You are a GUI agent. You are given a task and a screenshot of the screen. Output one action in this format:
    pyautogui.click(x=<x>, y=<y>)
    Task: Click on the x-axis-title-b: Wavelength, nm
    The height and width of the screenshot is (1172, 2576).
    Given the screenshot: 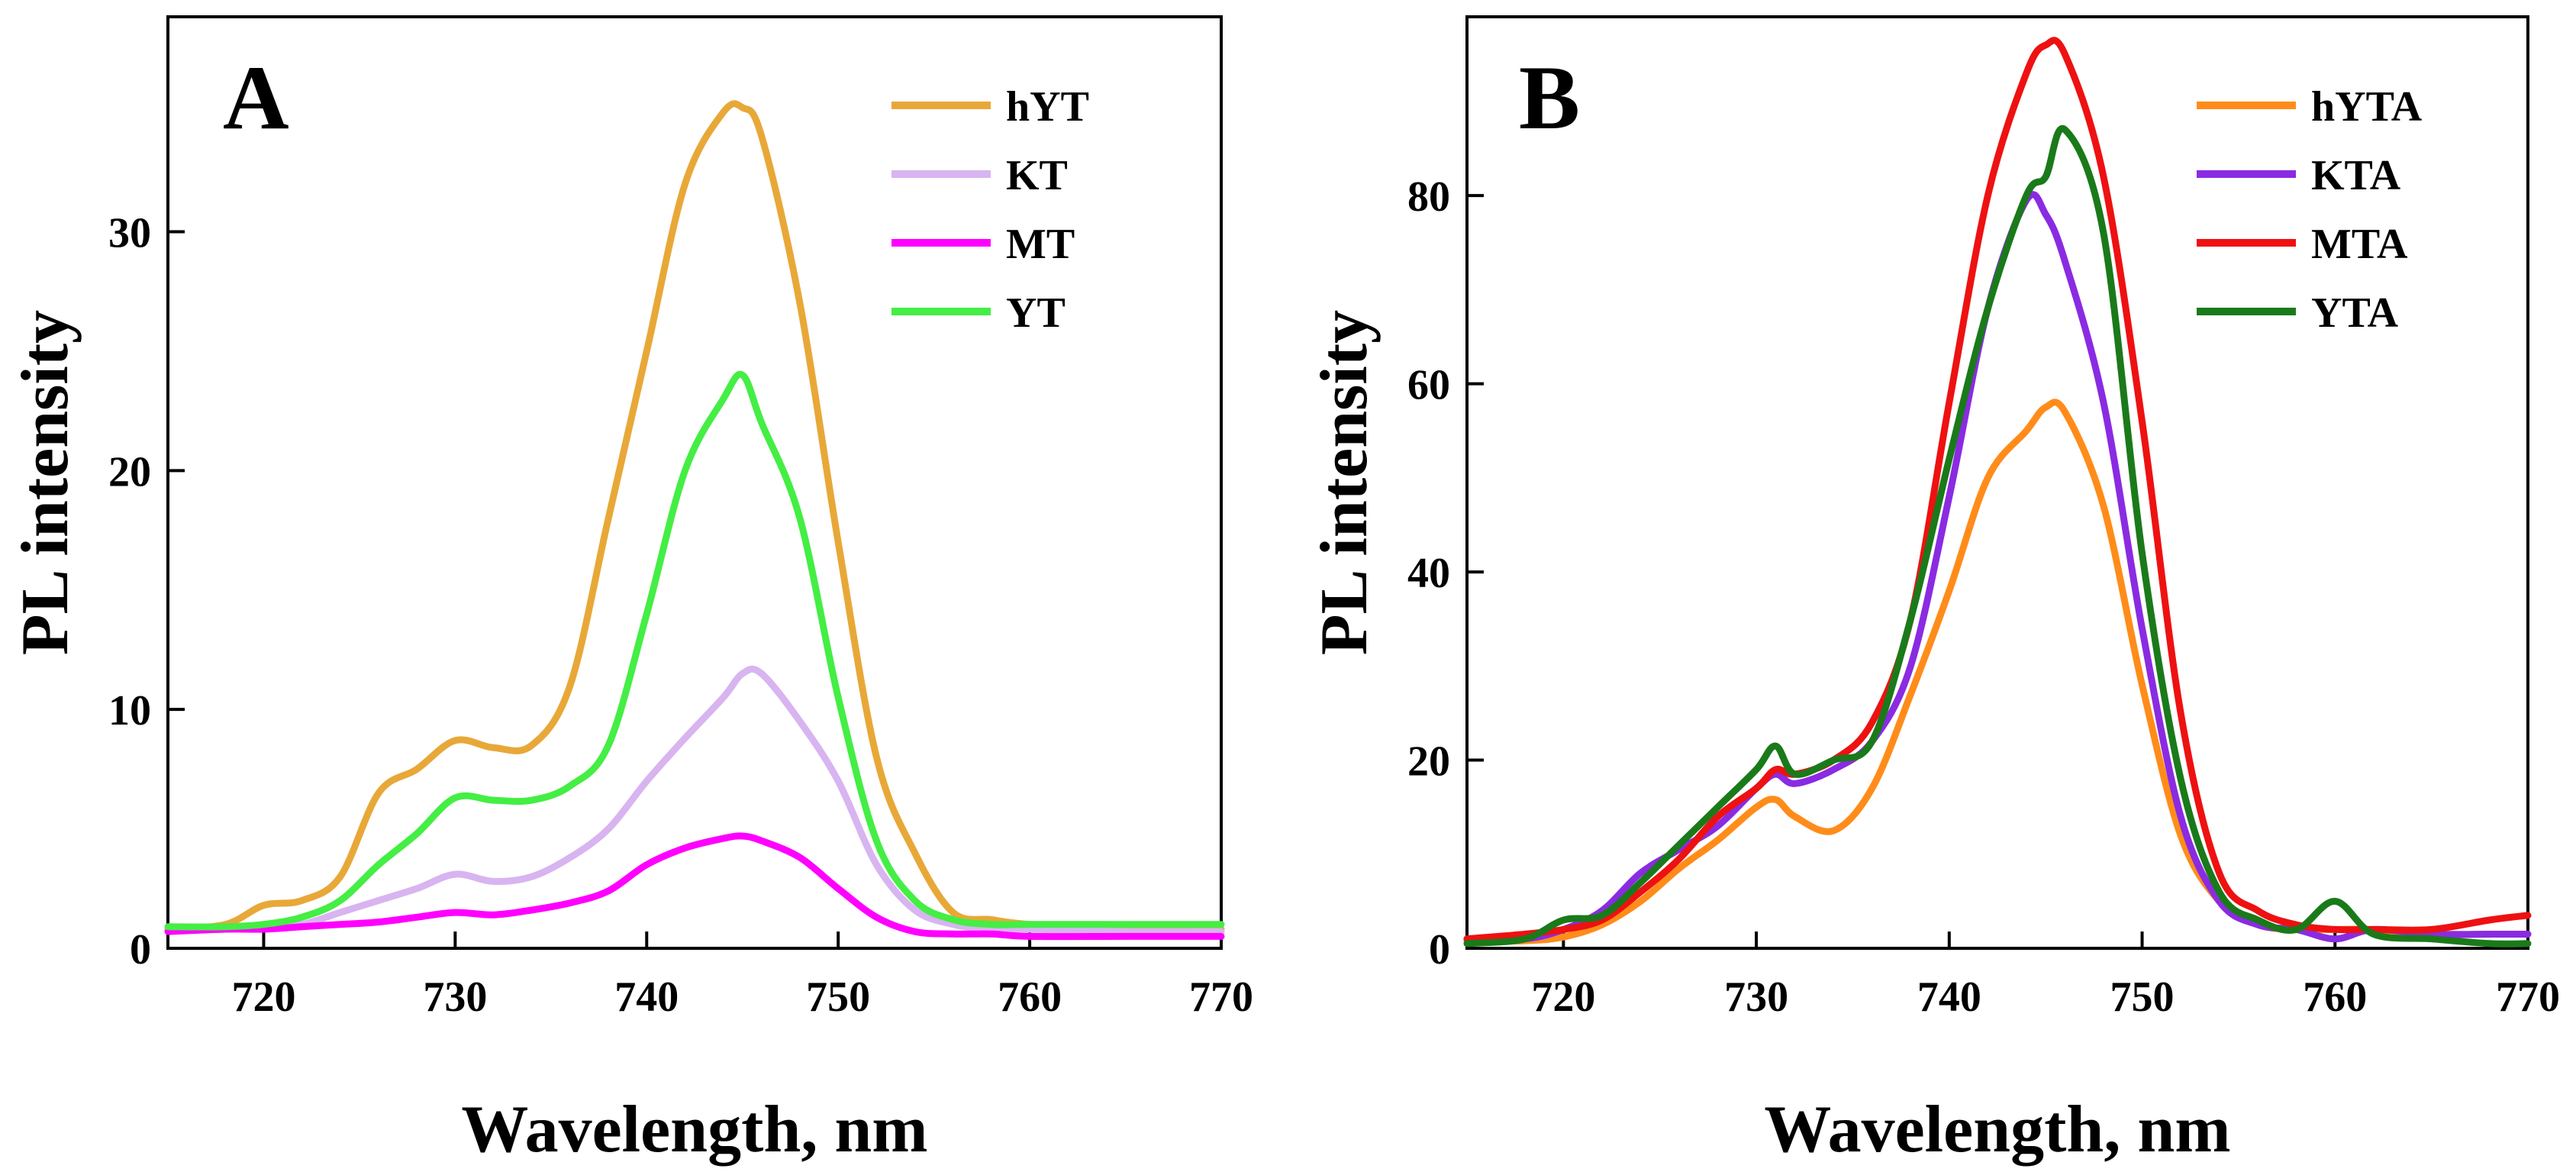 What is the action you would take?
    pyautogui.click(x=1997, y=1130)
    